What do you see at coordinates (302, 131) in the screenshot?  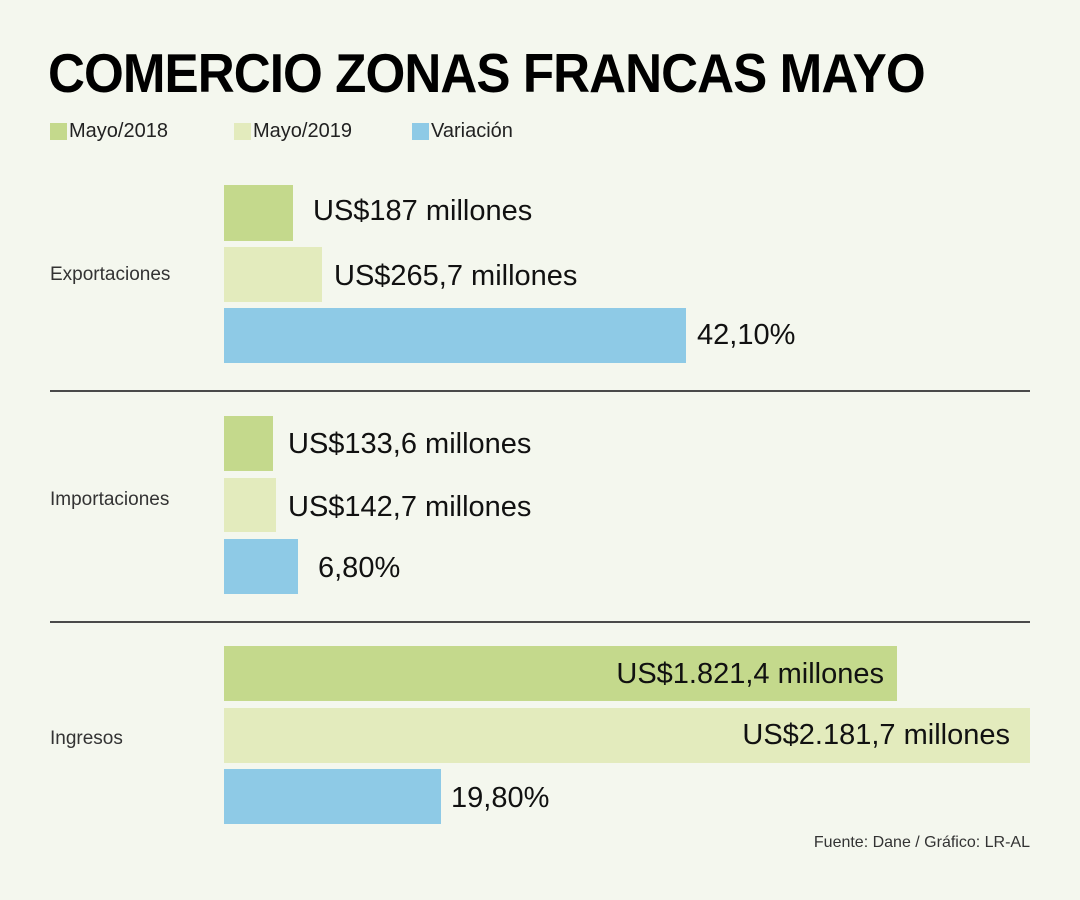 I see `legend-label: Mayo/2019` at bounding box center [302, 131].